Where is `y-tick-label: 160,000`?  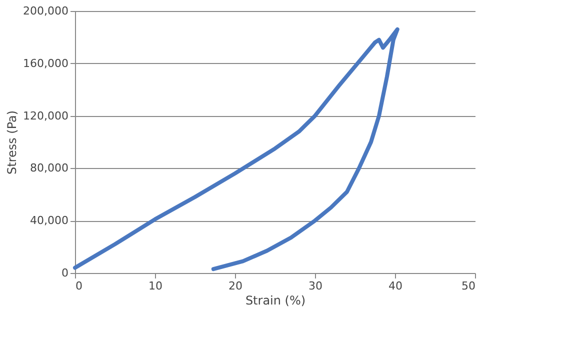 y-tick-label: 160,000 is located at coordinates (45, 63).